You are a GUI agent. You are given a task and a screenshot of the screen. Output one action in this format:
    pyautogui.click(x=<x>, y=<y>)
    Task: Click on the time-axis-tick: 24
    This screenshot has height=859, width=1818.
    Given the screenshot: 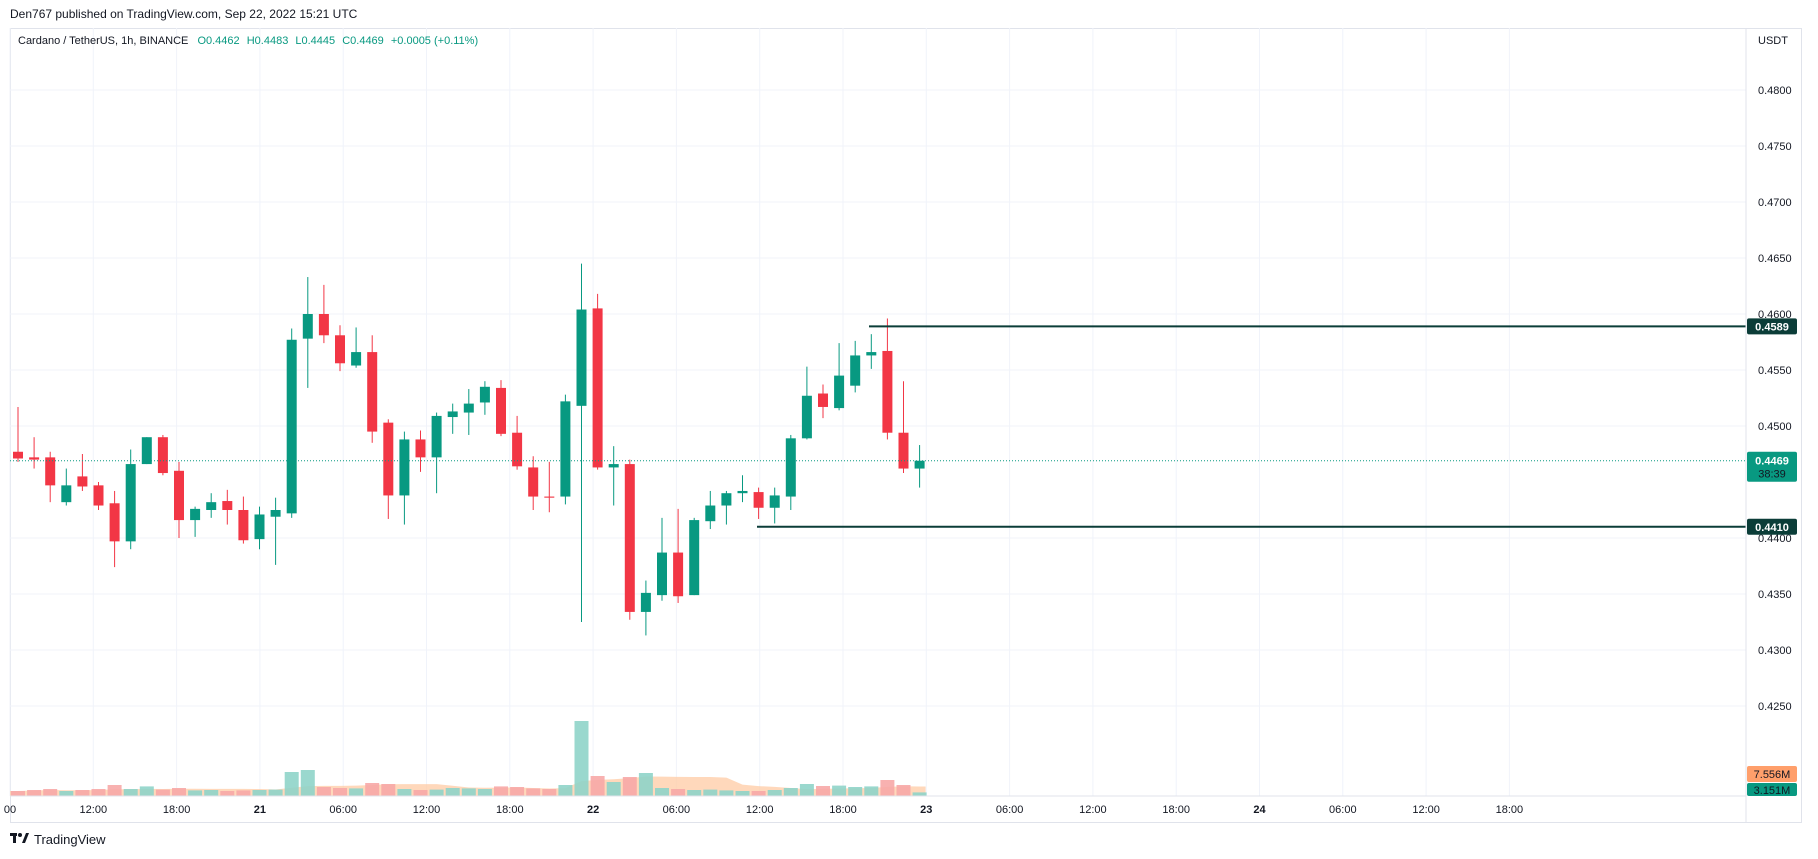 What is the action you would take?
    pyautogui.click(x=1259, y=810)
    